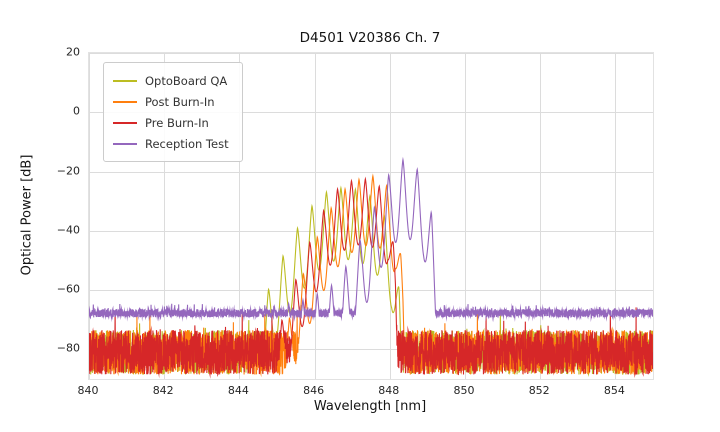 This screenshot has height=432, width=720. What do you see at coordinates (27, 215) in the screenshot?
I see `y-axis-label: Optical Power [dB]` at bounding box center [27, 215].